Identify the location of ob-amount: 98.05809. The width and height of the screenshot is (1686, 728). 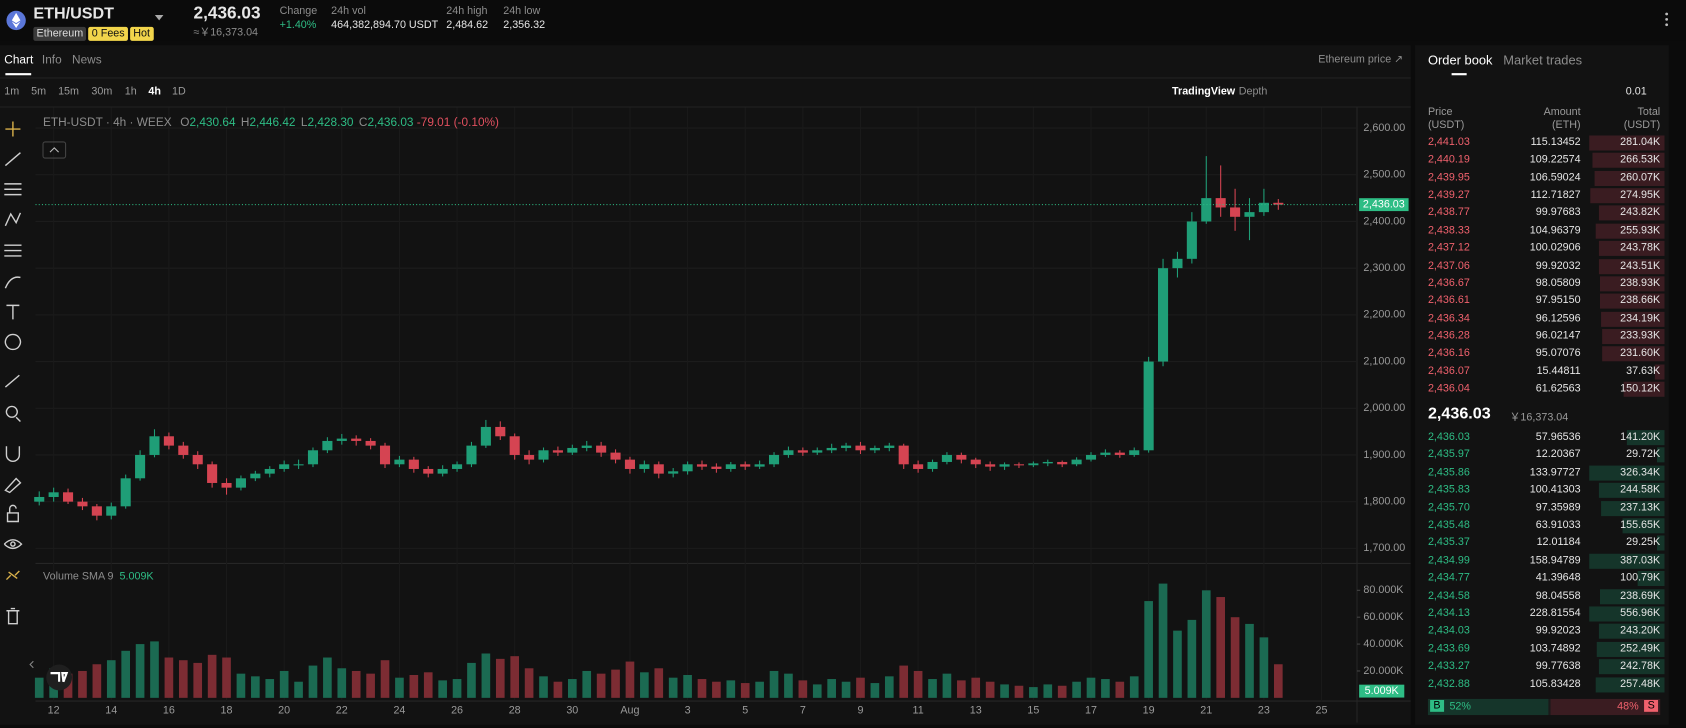
(1558, 283).